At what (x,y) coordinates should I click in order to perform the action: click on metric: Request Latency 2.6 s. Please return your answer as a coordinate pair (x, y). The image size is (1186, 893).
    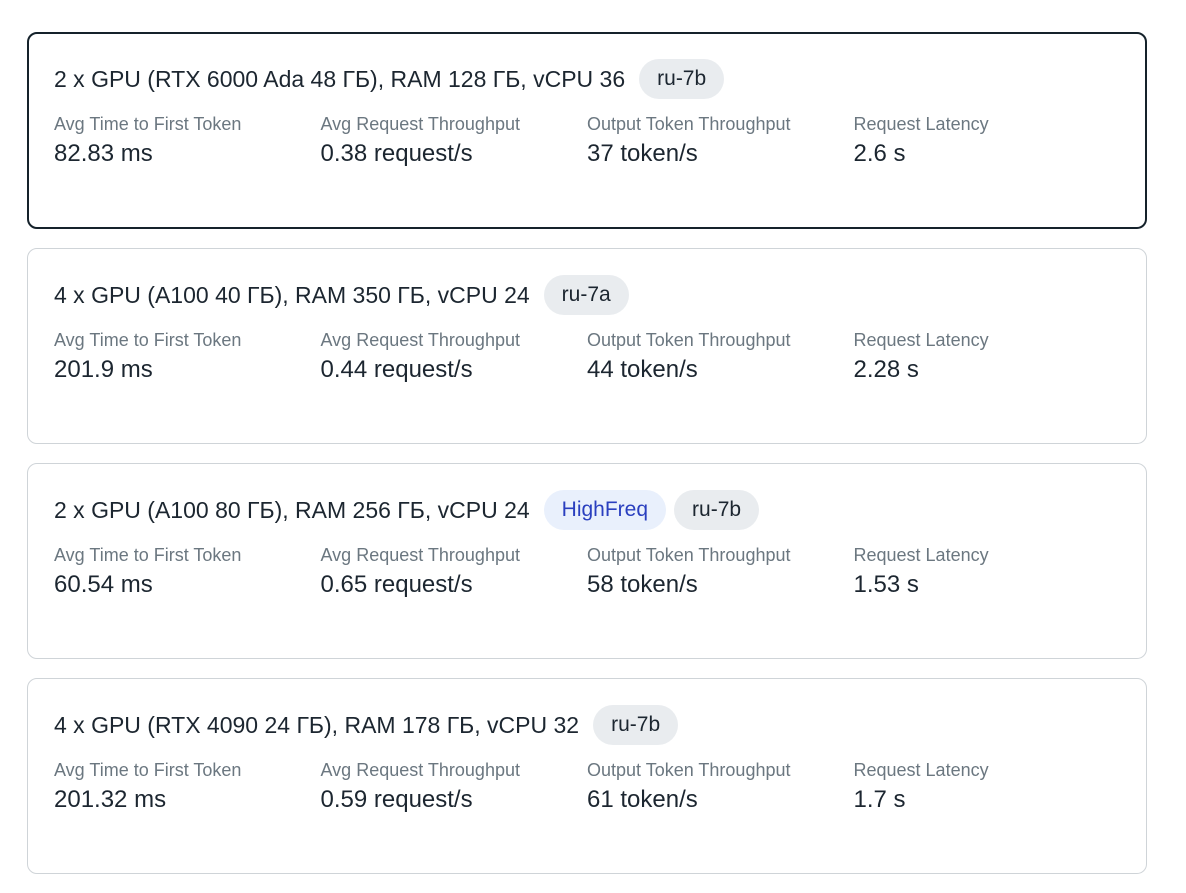
    Looking at the image, I should click on (987, 142).